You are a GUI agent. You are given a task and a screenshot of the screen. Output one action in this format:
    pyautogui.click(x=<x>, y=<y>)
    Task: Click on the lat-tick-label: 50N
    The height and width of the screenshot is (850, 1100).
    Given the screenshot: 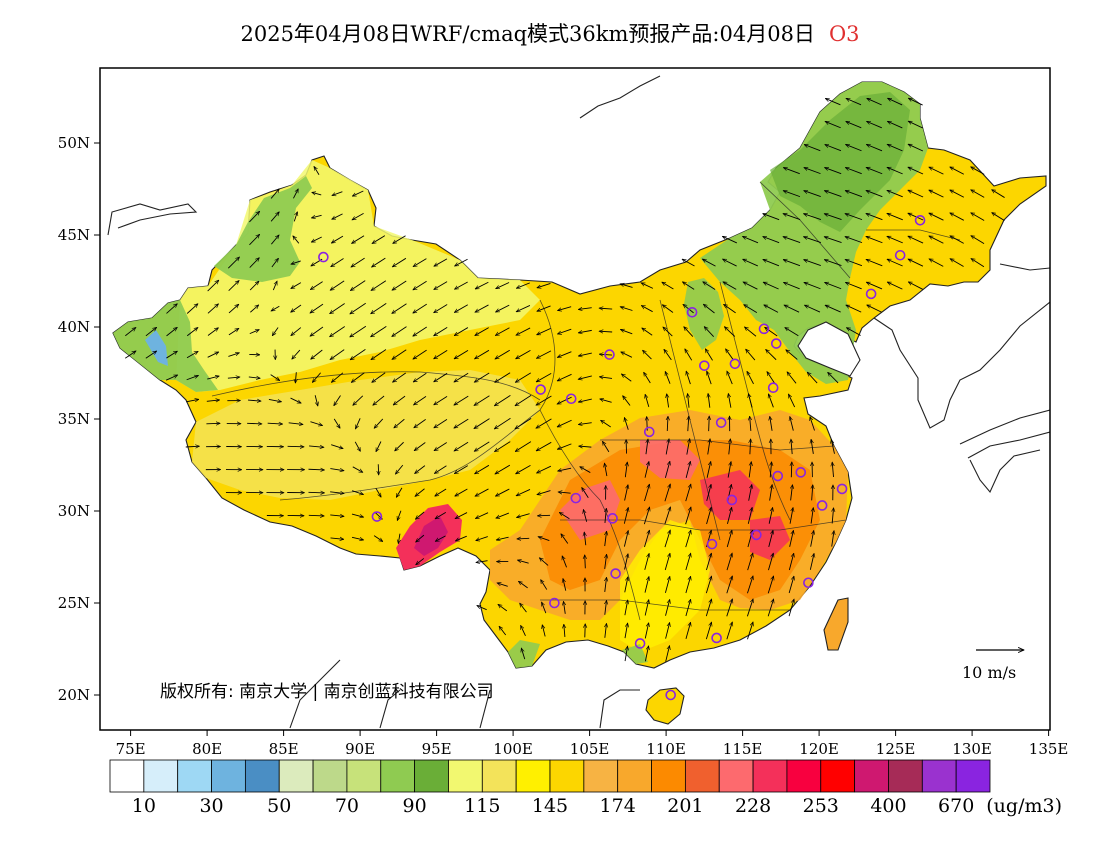 What is the action you would take?
    pyautogui.click(x=74, y=143)
    